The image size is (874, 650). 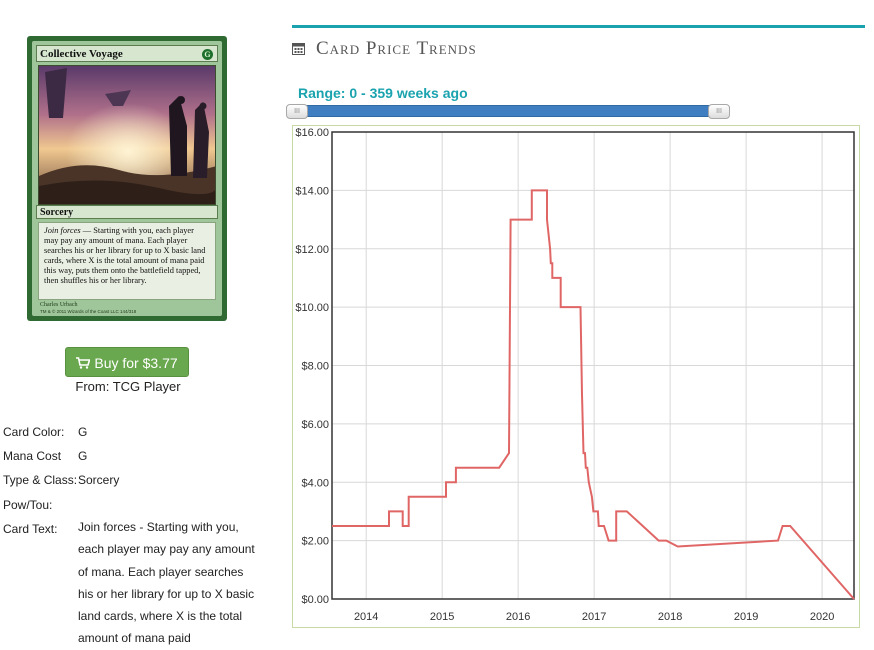 I want to click on price-source: From: TCG Player, so click(x=128, y=386).